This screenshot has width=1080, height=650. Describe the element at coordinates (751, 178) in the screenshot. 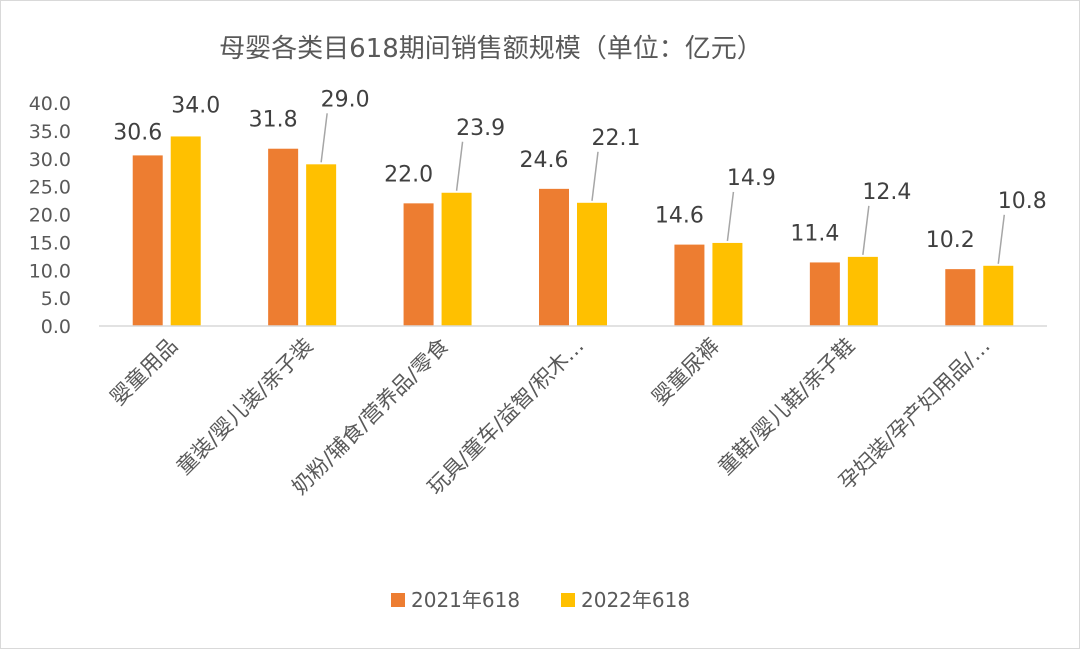

I see `data-label: 14.9` at that location.